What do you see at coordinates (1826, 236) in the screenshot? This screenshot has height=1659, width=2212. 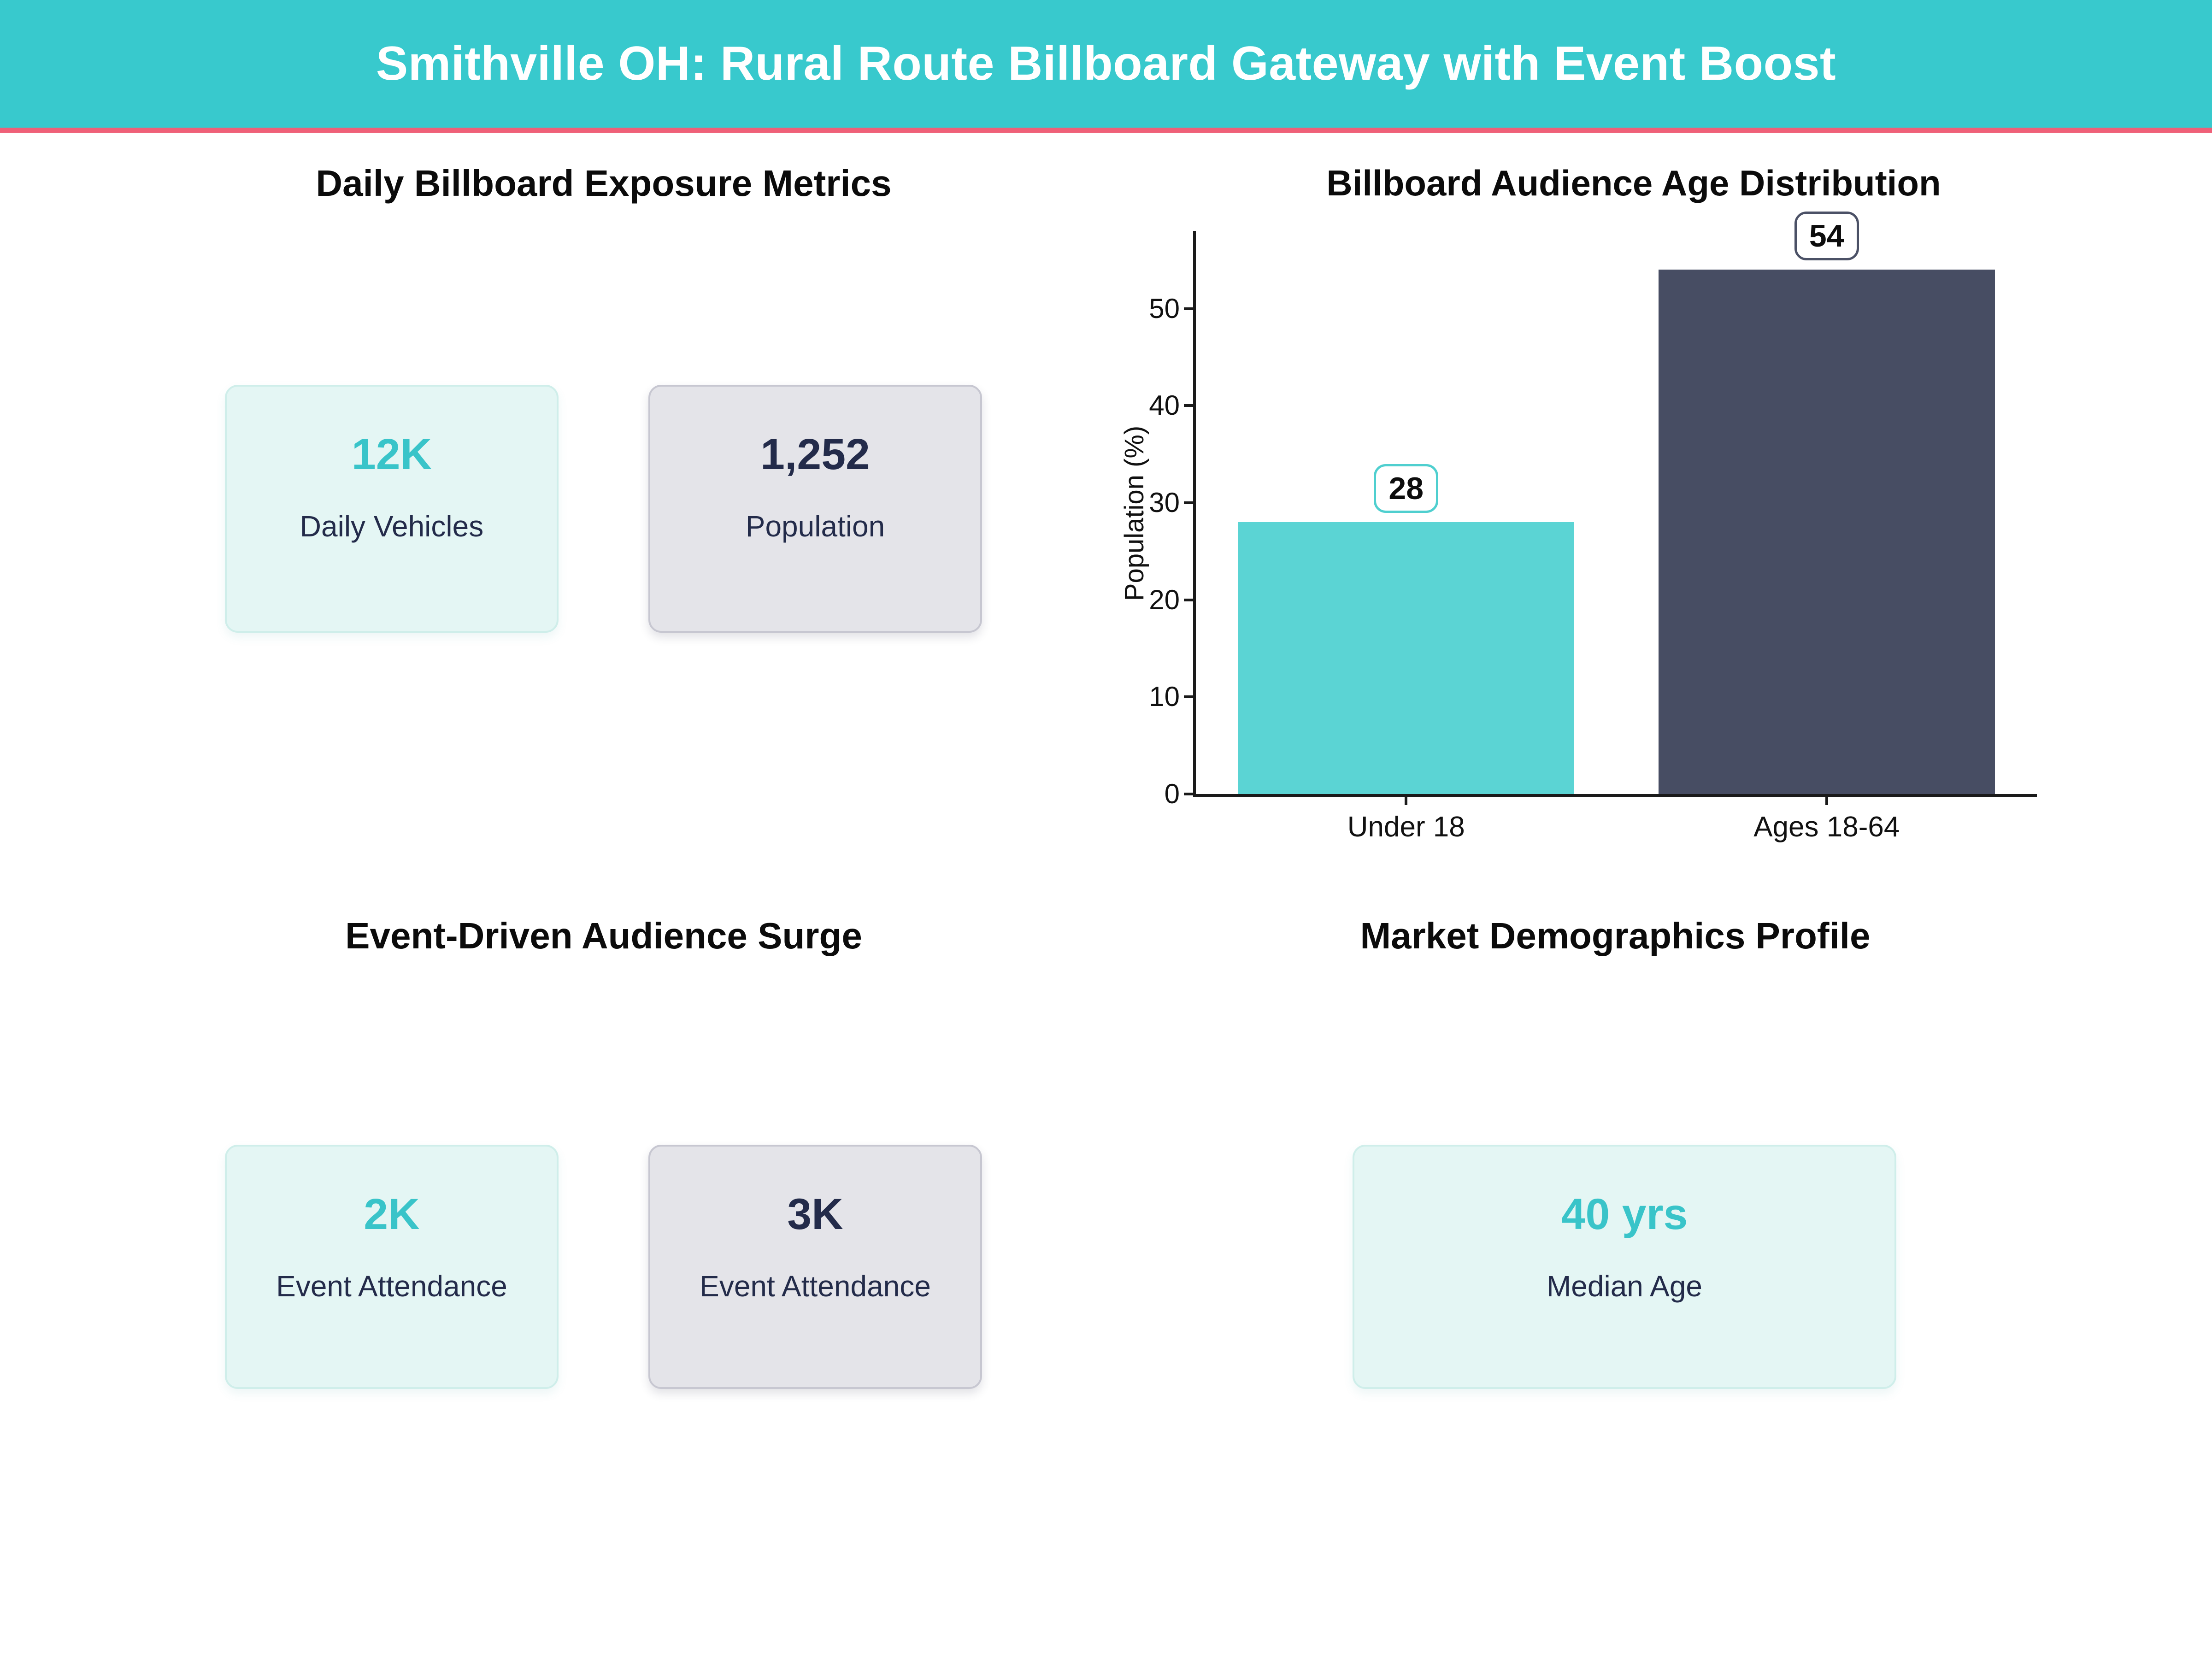 I see `bar-value-label: 54` at bounding box center [1826, 236].